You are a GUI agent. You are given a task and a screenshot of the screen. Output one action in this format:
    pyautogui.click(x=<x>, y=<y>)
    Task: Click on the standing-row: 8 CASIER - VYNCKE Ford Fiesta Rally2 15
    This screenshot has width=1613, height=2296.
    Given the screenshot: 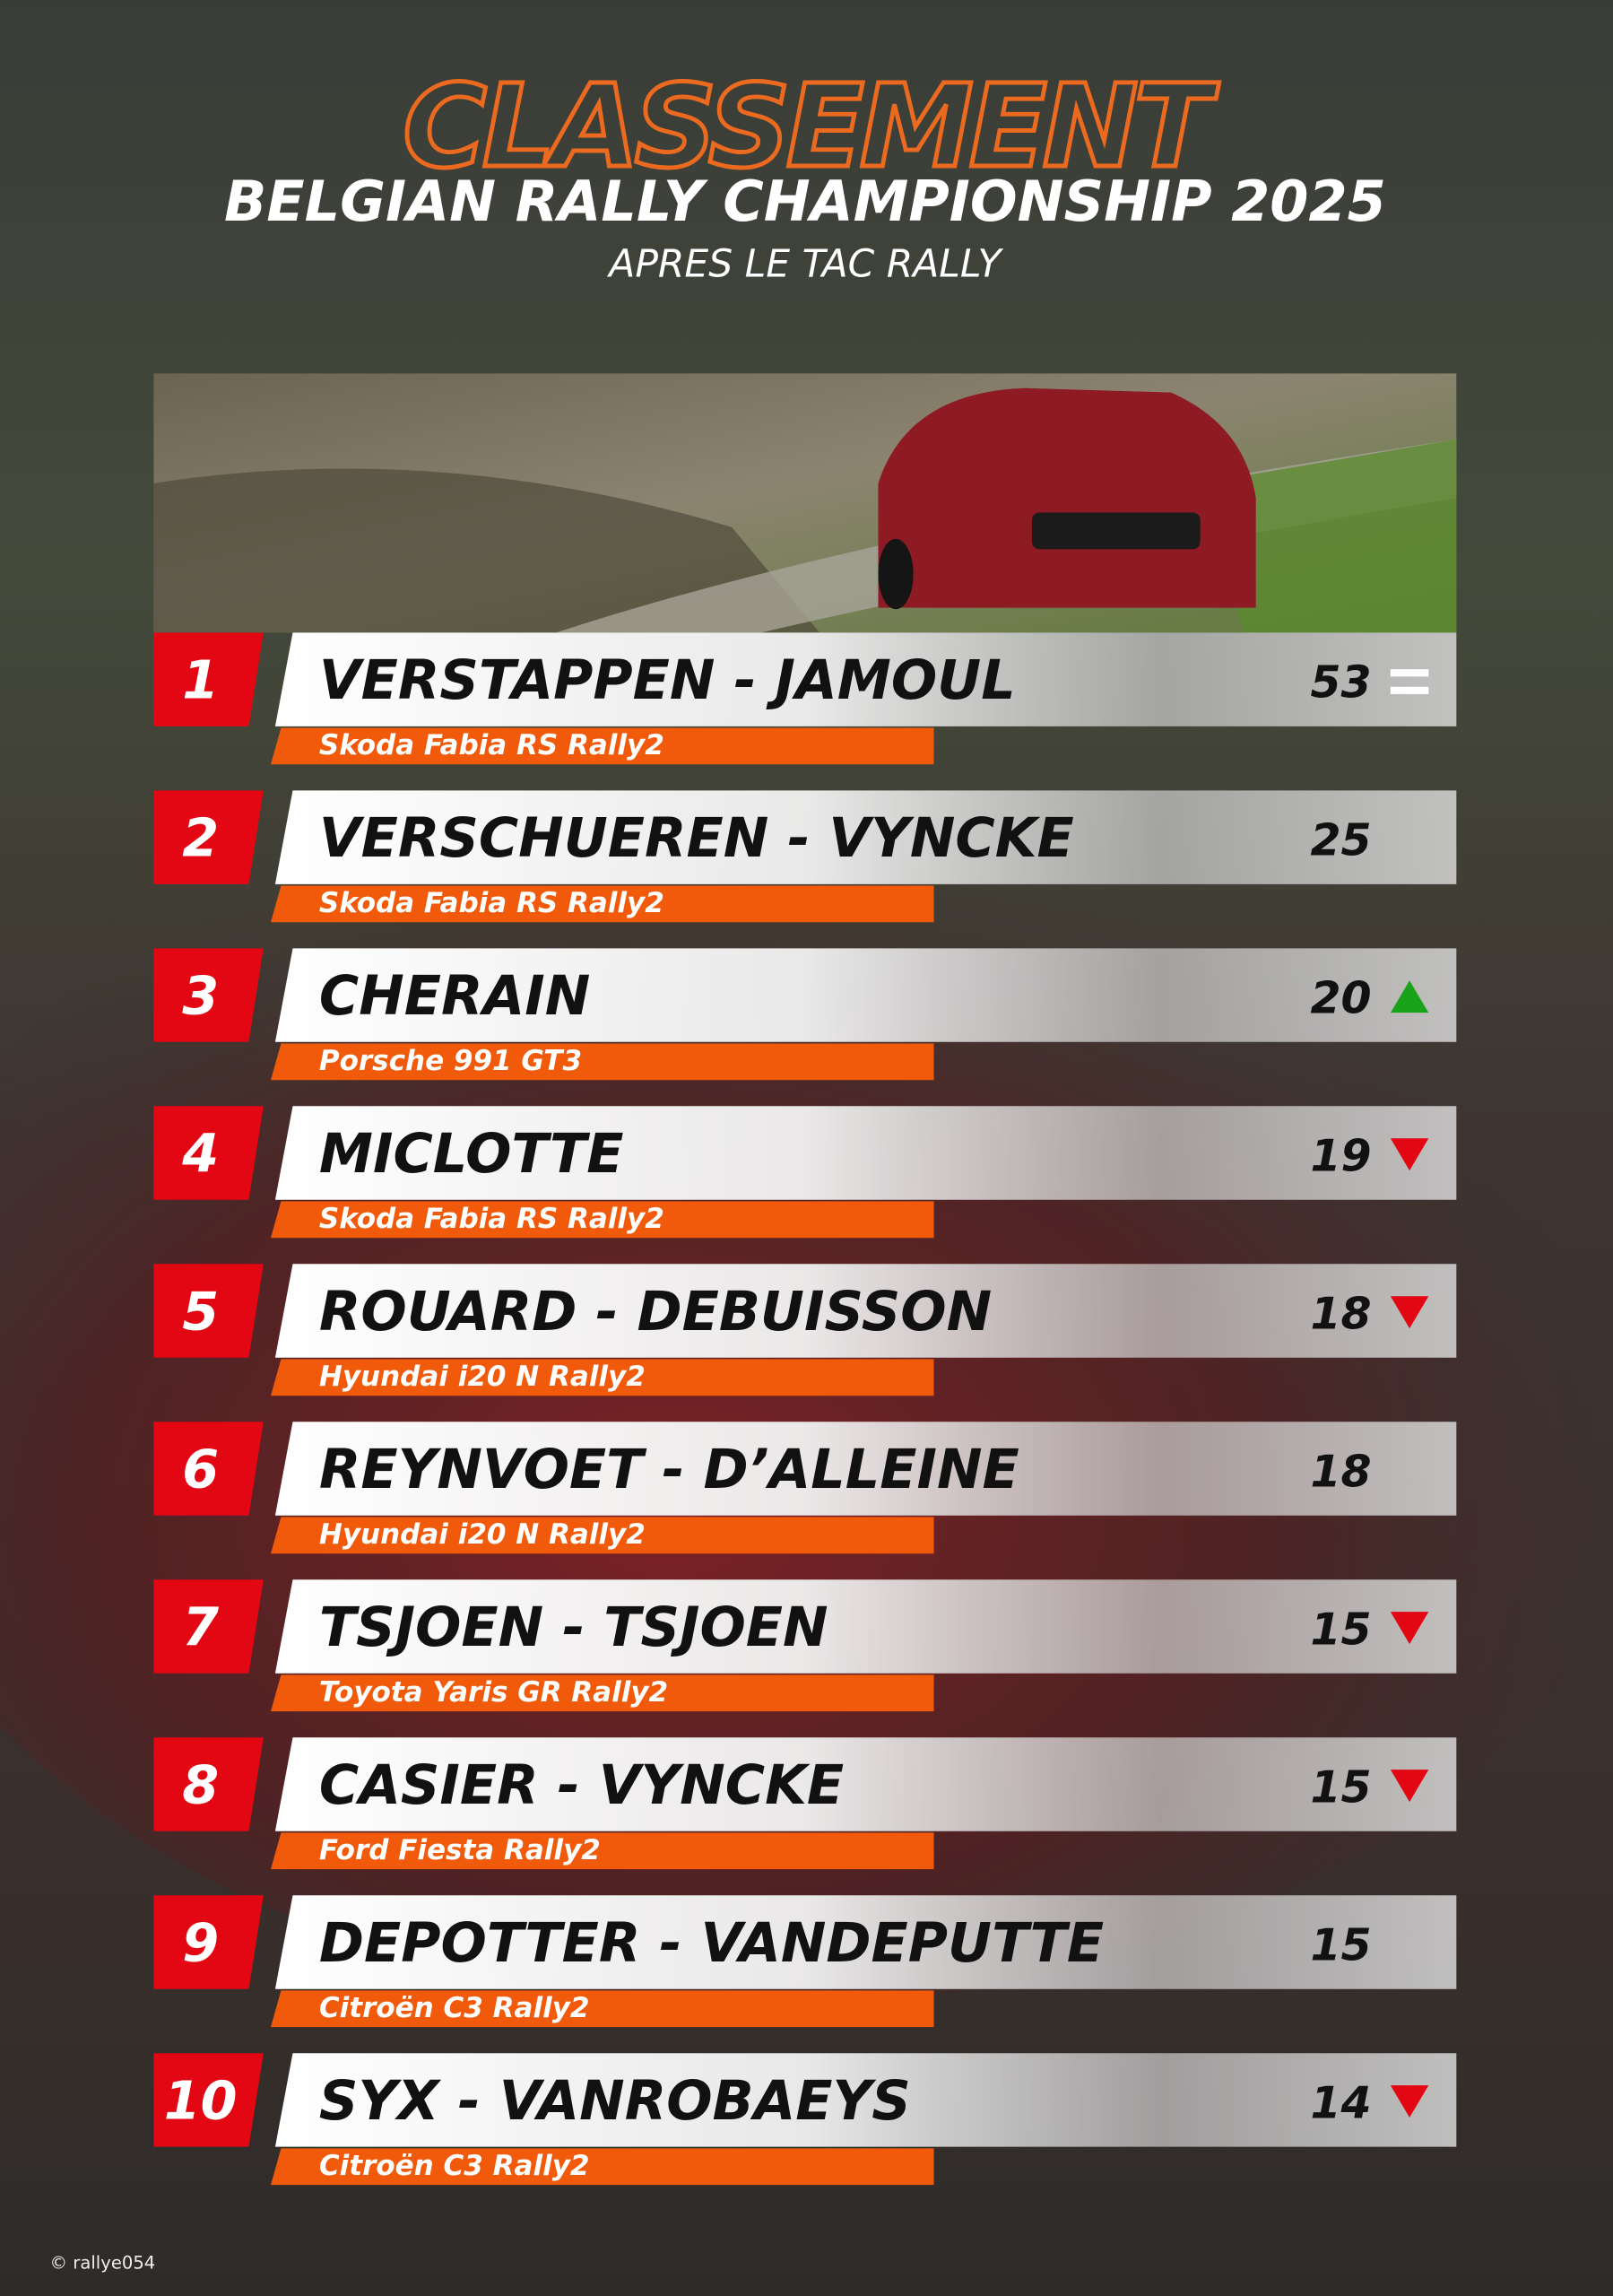 What is the action you would take?
    pyautogui.click(x=805, y=1803)
    